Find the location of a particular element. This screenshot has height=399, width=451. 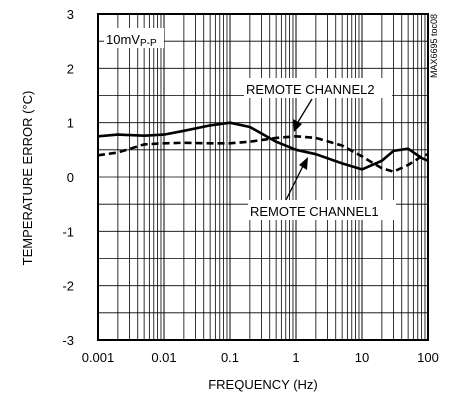

x-tick-label: 10 is located at coordinates (362, 357).